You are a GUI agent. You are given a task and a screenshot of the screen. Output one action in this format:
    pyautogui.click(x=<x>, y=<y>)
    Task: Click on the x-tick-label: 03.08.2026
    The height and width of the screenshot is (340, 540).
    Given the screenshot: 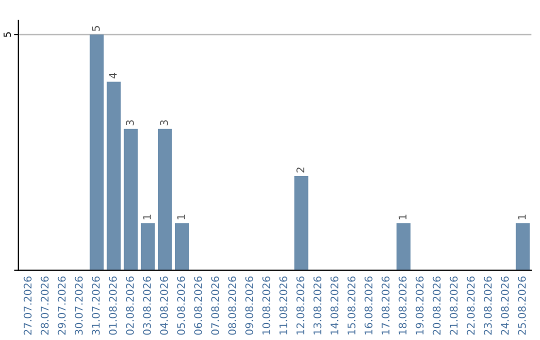 What is the action you would take?
    pyautogui.click(x=147, y=305)
    